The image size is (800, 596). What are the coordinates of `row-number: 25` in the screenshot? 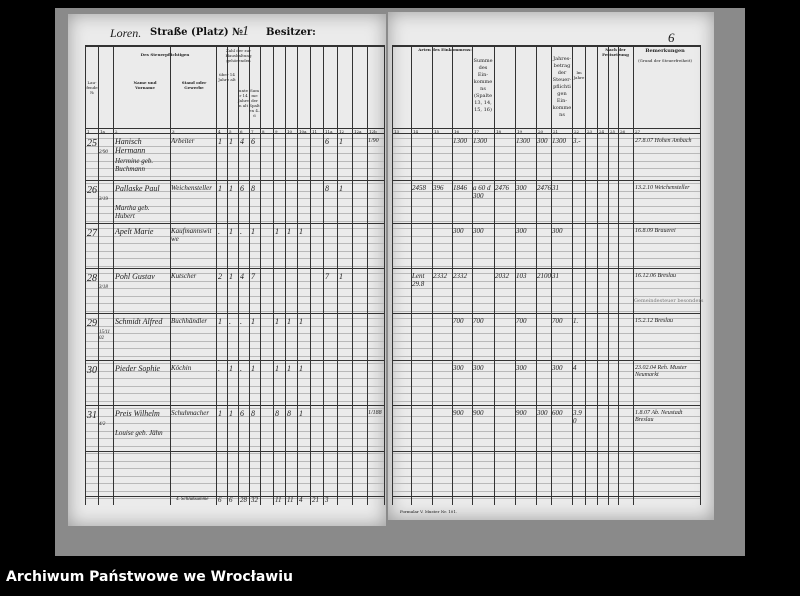 It's located at (92, 143).